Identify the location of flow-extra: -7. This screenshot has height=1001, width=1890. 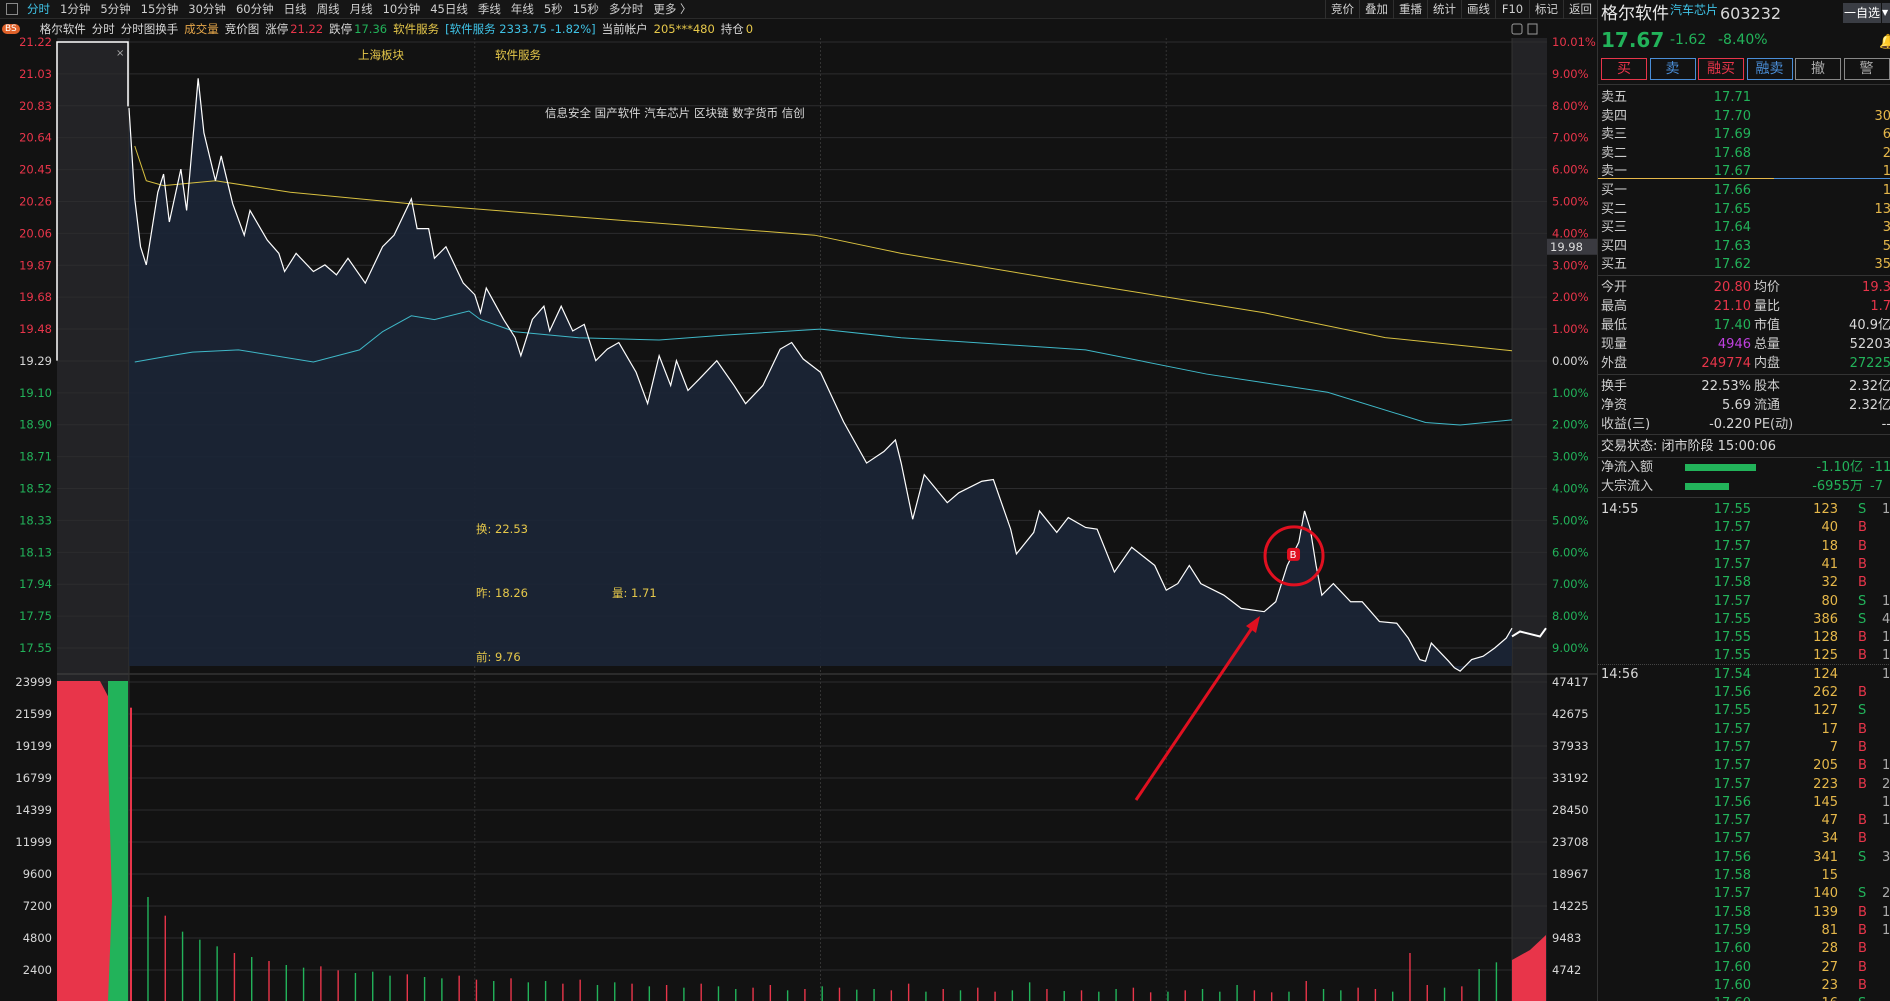
(1876, 486).